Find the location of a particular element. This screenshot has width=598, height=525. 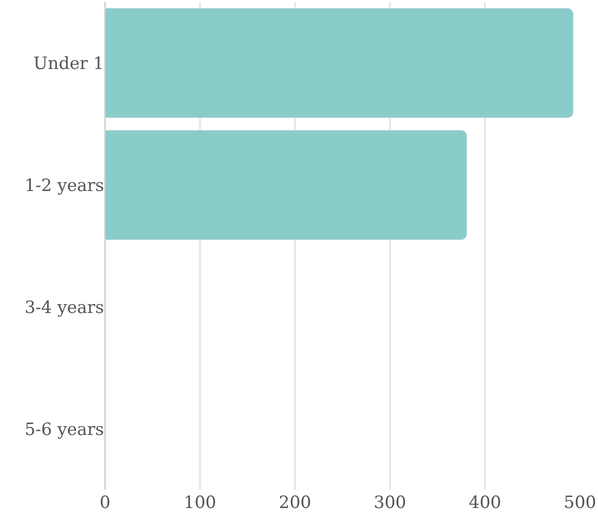

x-tick-label: 0 is located at coordinates (105, 503).